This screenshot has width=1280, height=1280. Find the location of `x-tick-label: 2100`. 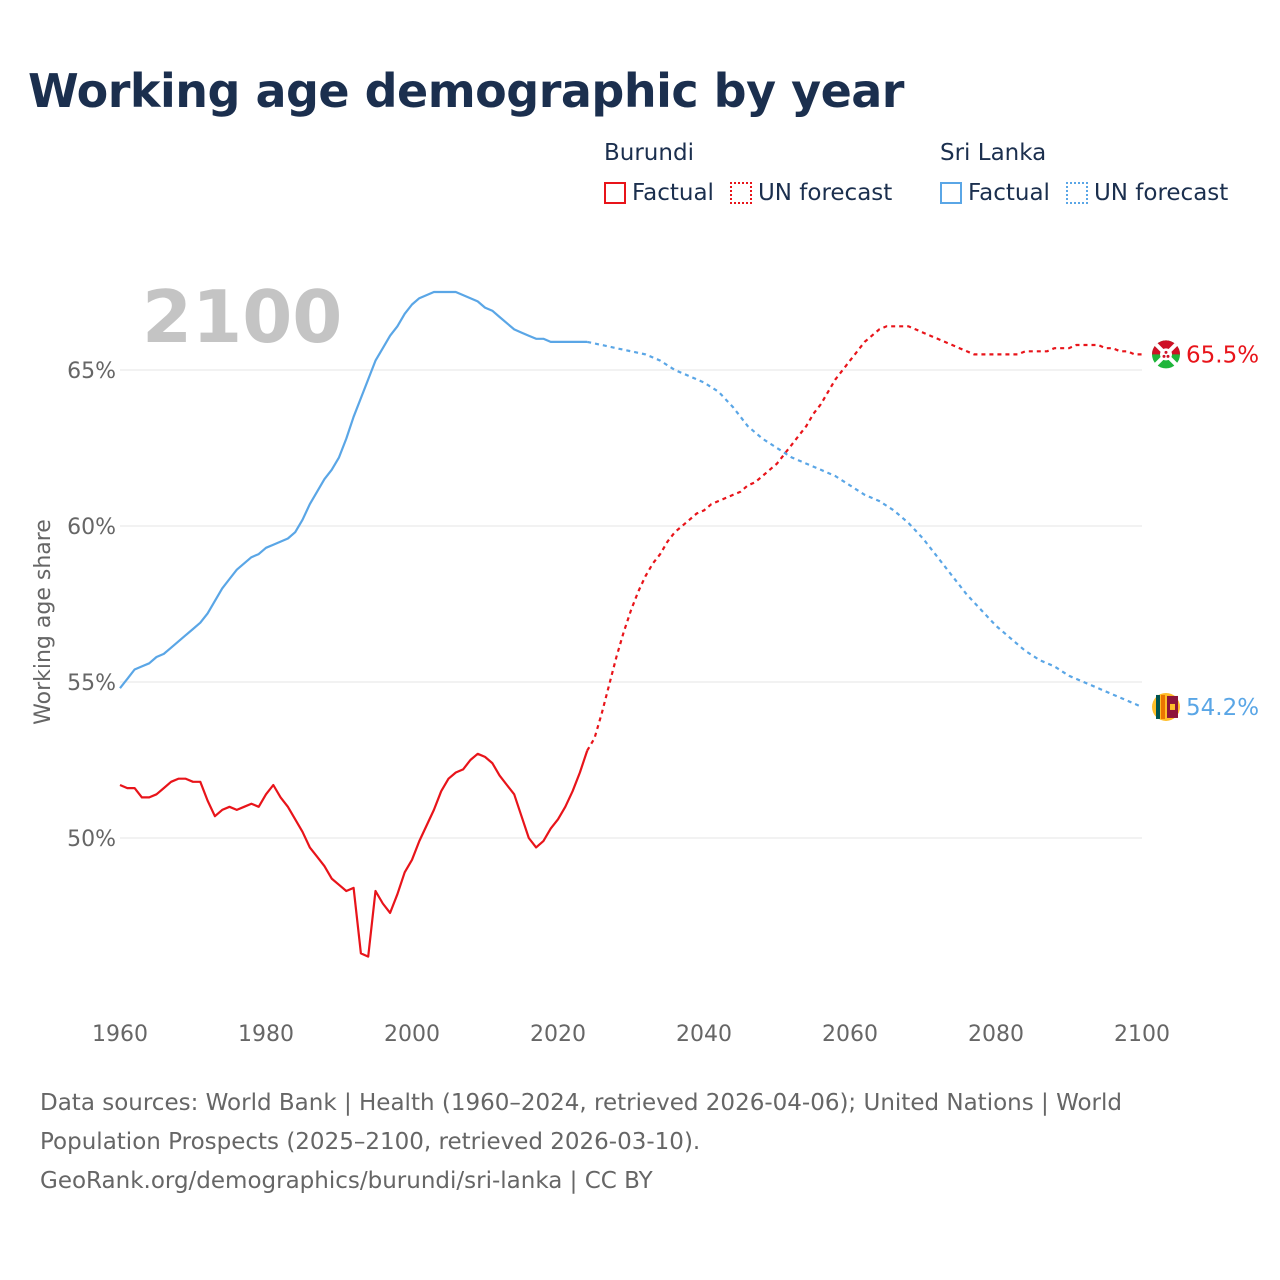

x-tick-label: 2100 is located at coordinates (1142, 1034).